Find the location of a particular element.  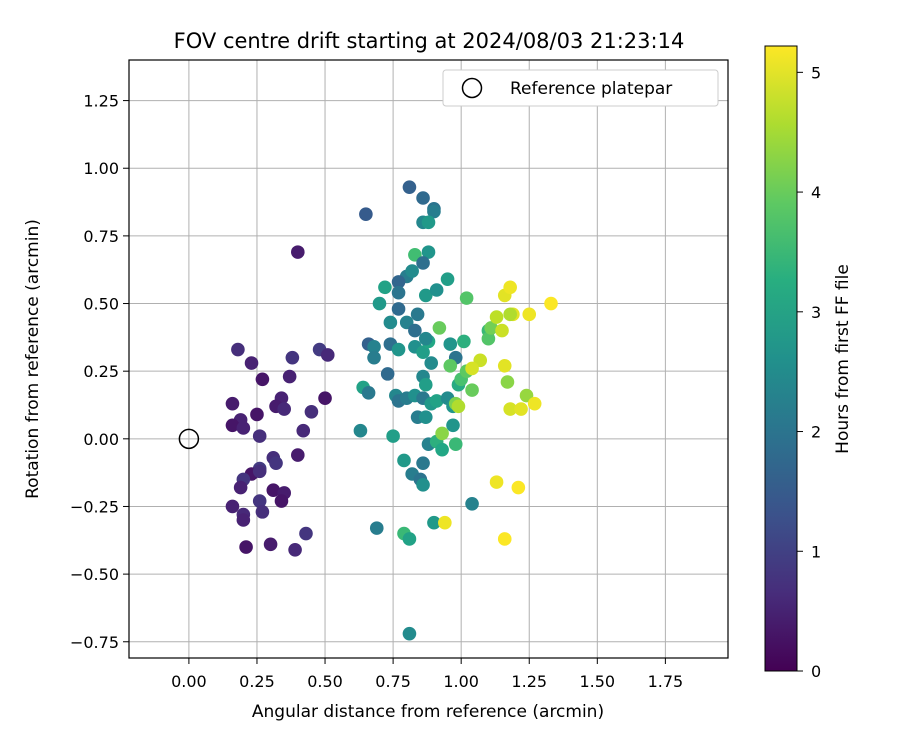

x-axis-label: Angular distance from reference (arcmin) is located at coordinates (428, 712).